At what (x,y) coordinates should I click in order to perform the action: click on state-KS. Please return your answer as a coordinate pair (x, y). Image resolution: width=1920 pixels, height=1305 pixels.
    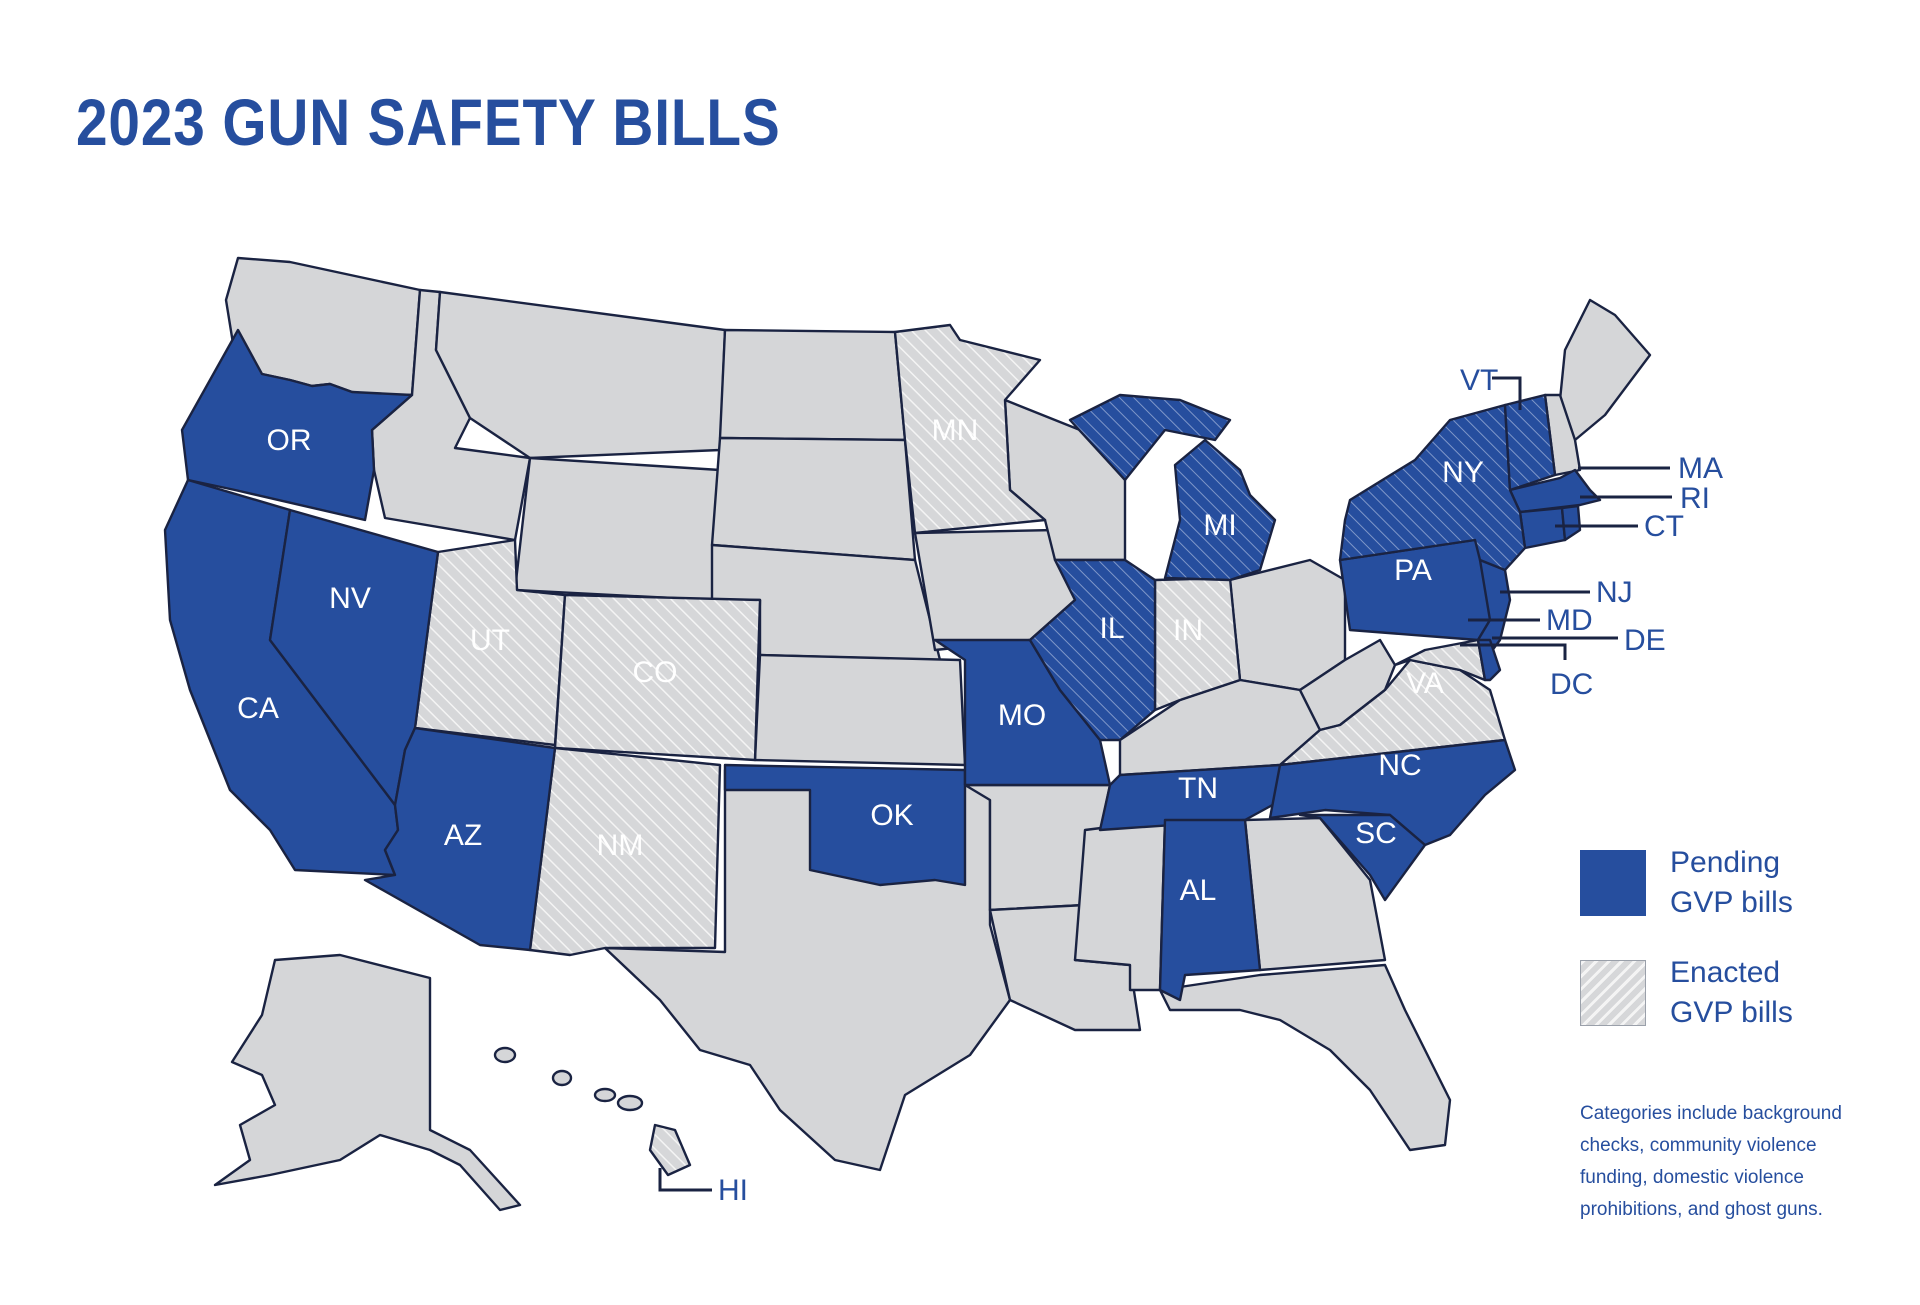
    Looking at the image, I should click on (860, 710).